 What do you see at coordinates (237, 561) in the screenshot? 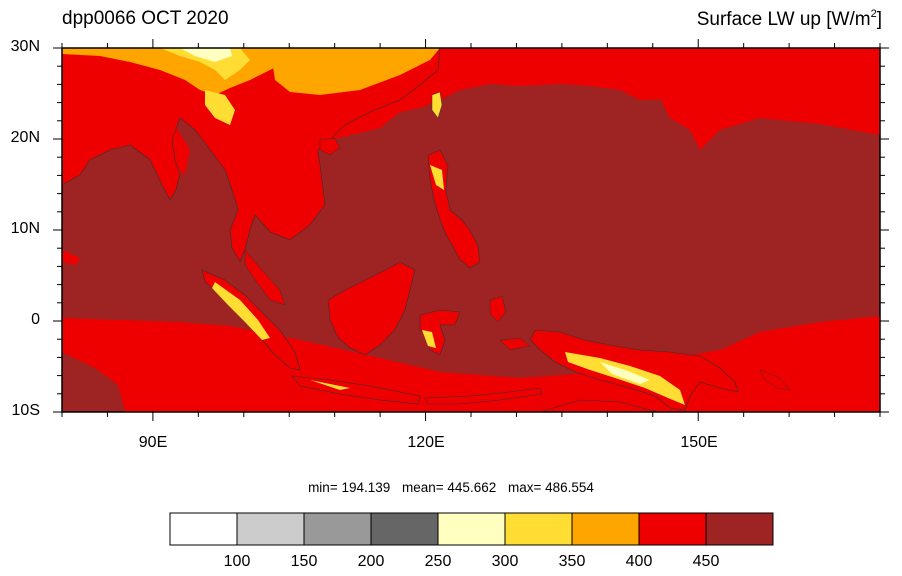
I see `colorbar-label: 100` at bounding box center [237, 561].